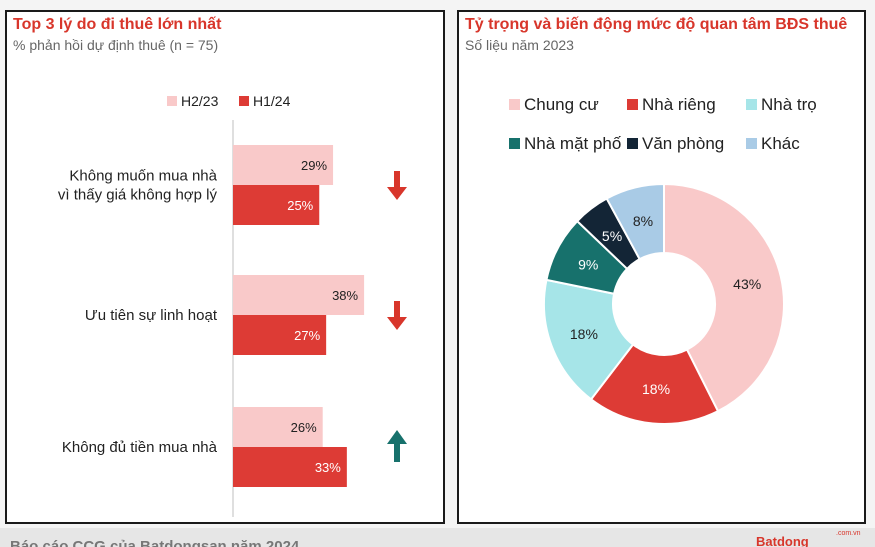 Image resolution: width=875 pixels, height=547 pixels. What do you see at coordinates (848, 533) in the screenshot?
I see `brand-logo-suffix: .com.vn` at bounding box center [848, 533].